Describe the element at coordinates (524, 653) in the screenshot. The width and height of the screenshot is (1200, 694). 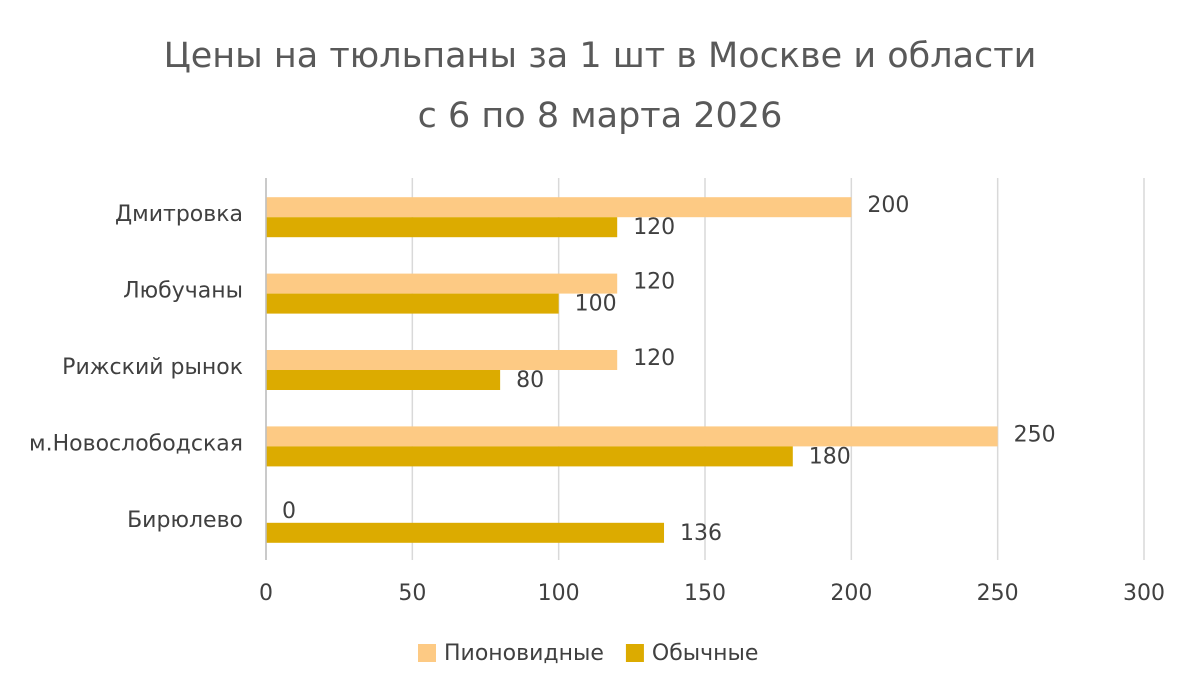
I see `legend-label: Пионовидные` at that location.